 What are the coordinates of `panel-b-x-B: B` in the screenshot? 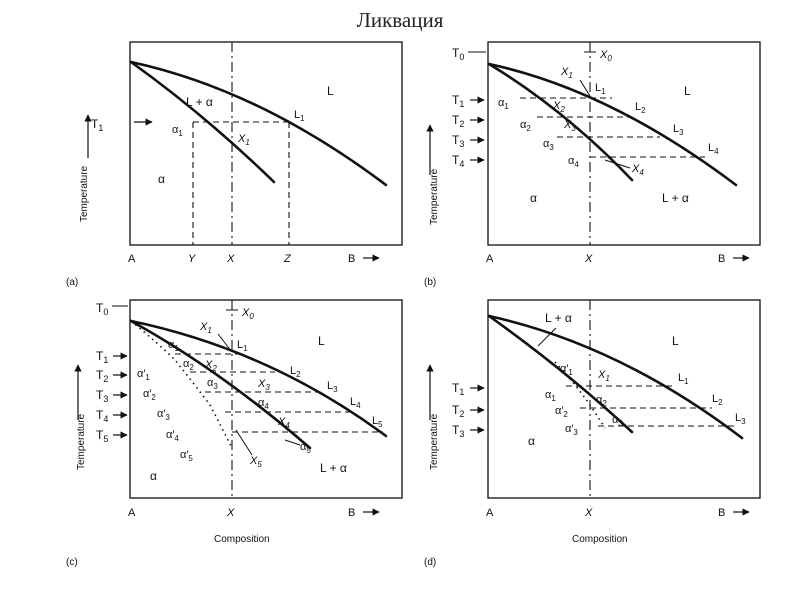 It's located at (721, 259).